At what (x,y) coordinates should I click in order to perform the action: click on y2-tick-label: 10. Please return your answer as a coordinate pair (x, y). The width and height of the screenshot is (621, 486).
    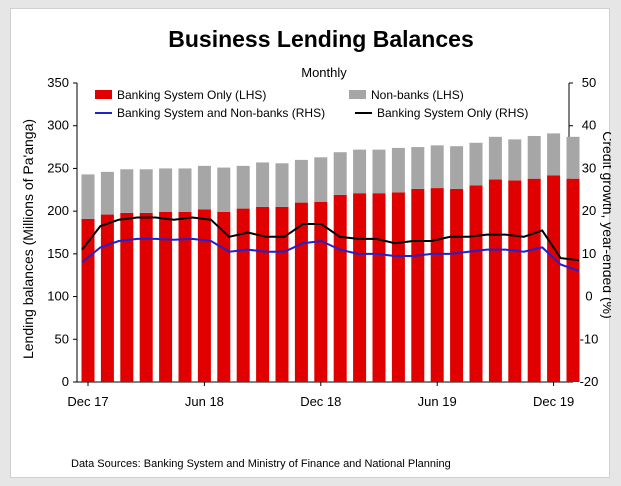
    Looking at the image, I should click on (589, 253).